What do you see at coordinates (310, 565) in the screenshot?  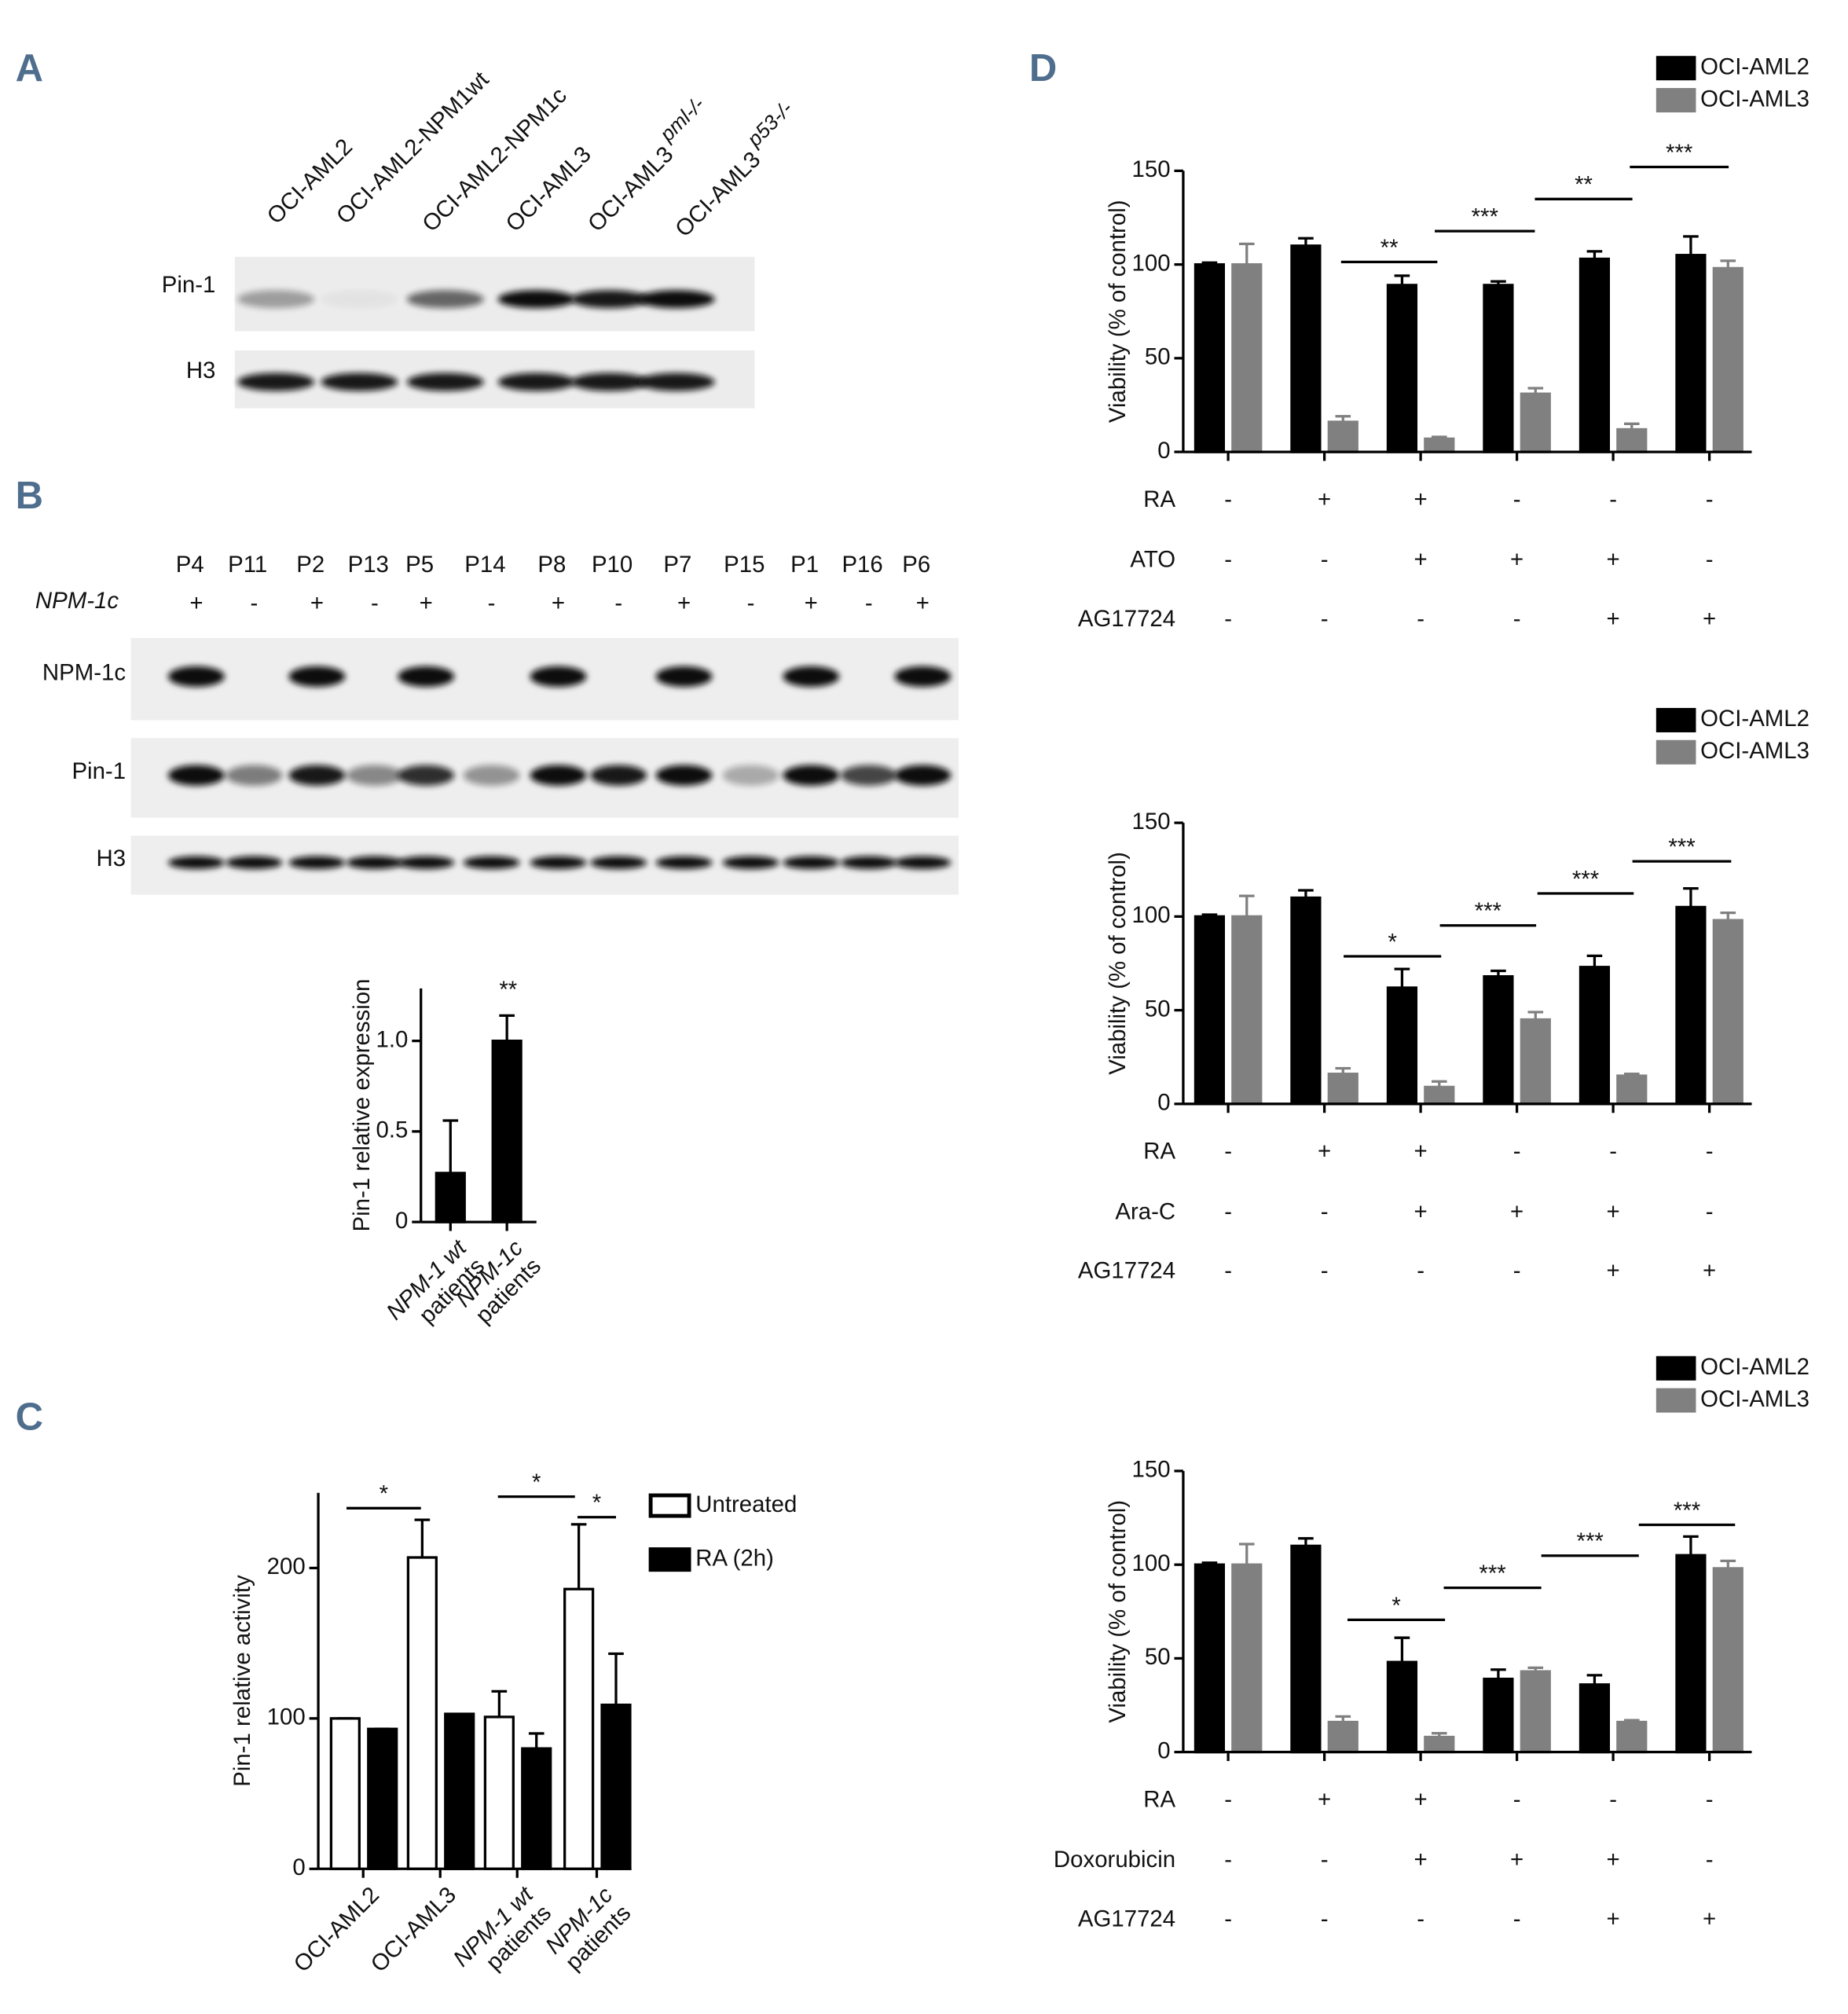 I see `lane-label: P2` at bounding box center [310, 565].